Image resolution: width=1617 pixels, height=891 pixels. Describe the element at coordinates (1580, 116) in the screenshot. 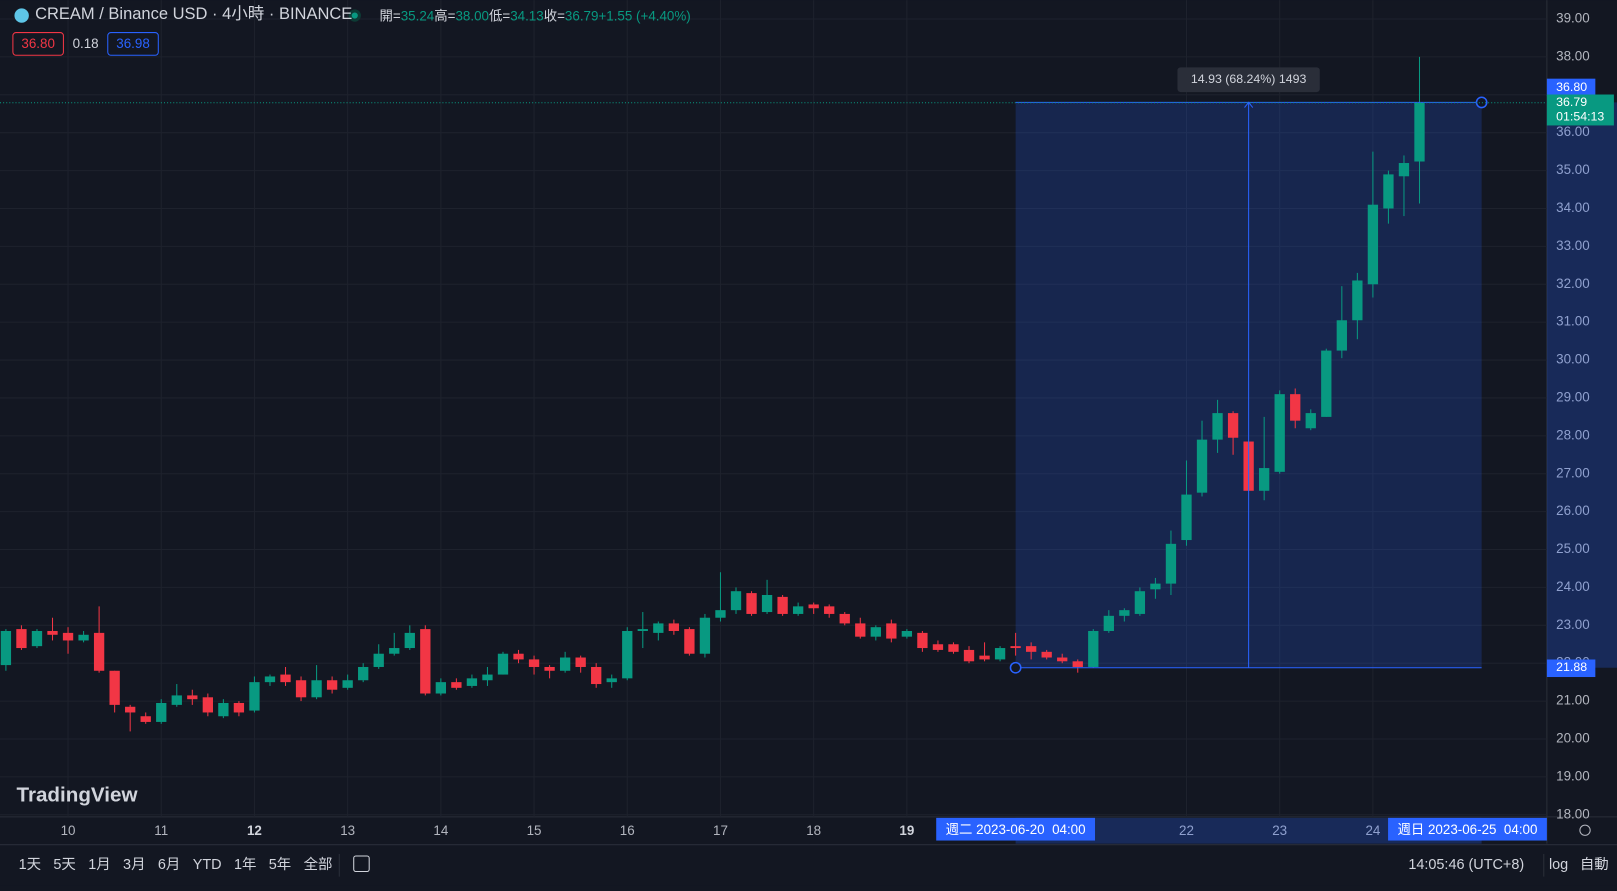

I see `countdown: 01:54:13` at that location.